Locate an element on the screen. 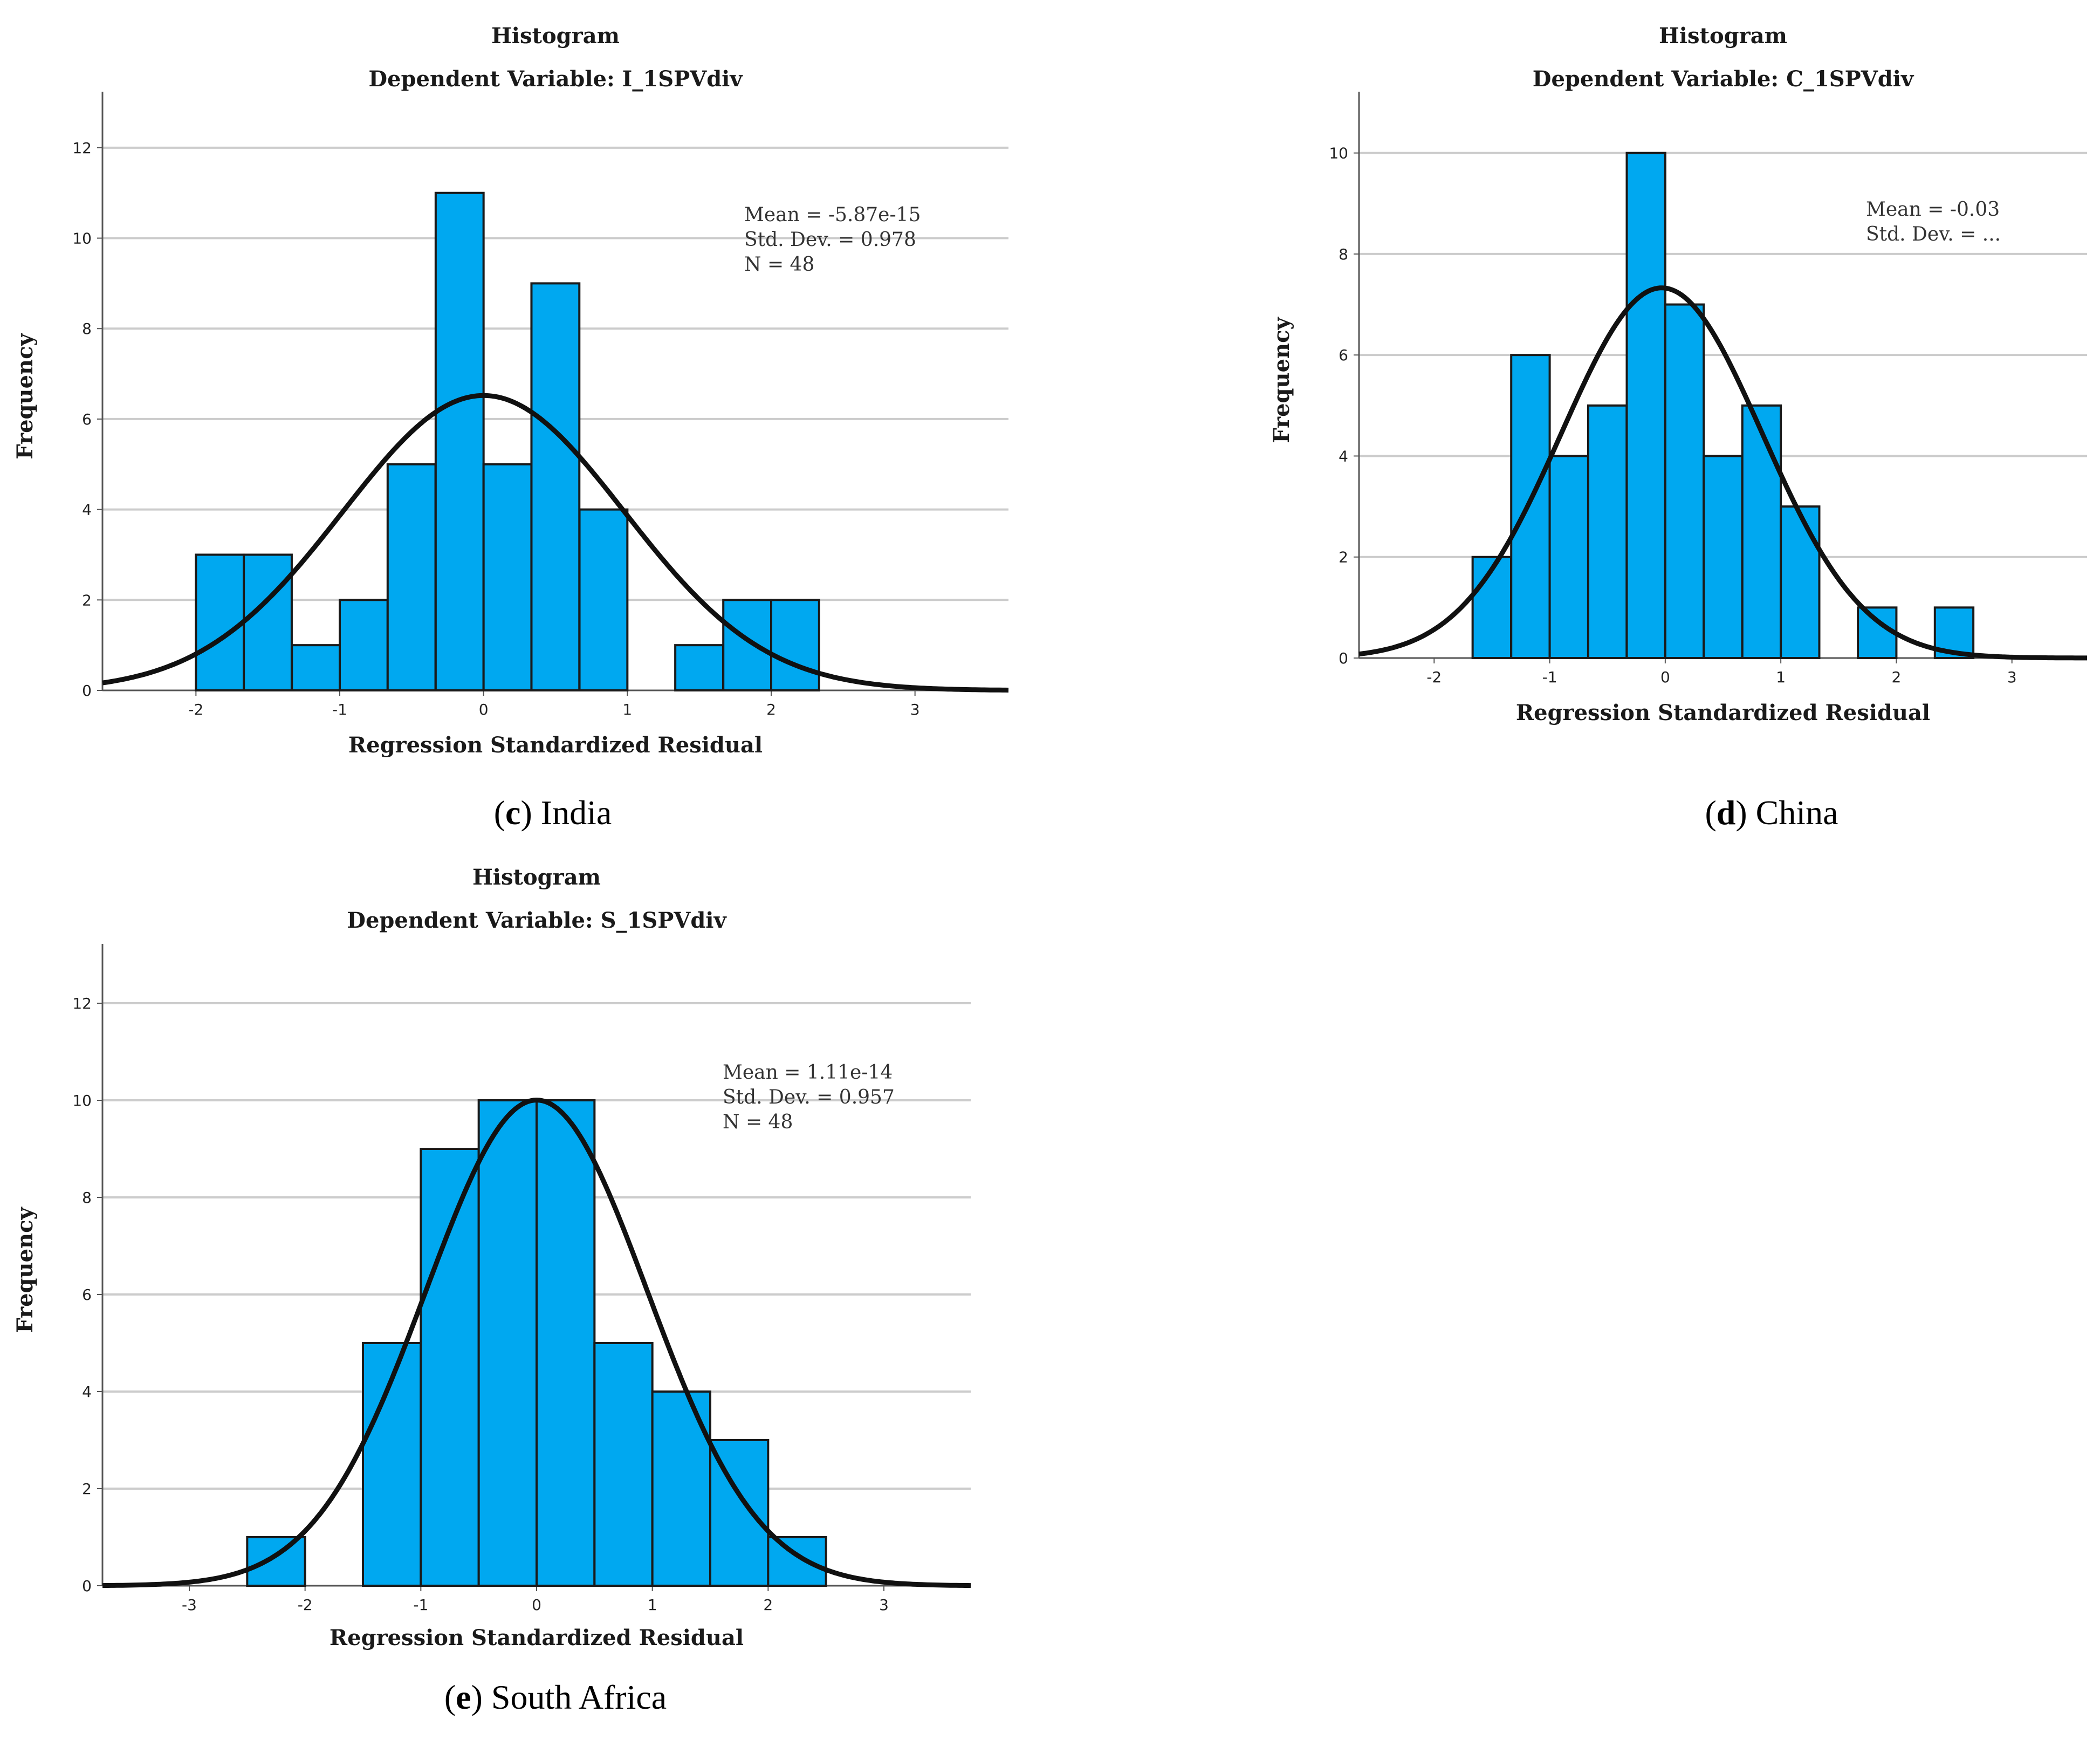 The image size is (2100, 1747). caption-letter: c is located at coordinates (513, 812).